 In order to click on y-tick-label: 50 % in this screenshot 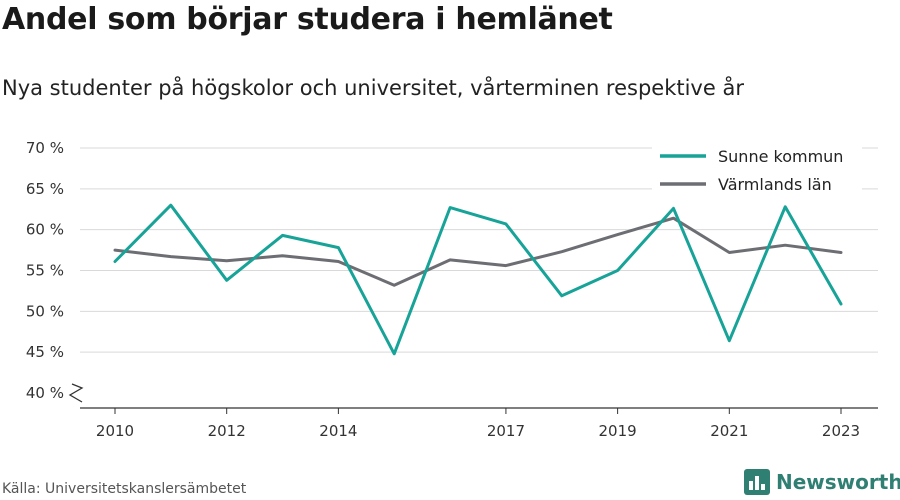, I will do `click(45, 311)`.